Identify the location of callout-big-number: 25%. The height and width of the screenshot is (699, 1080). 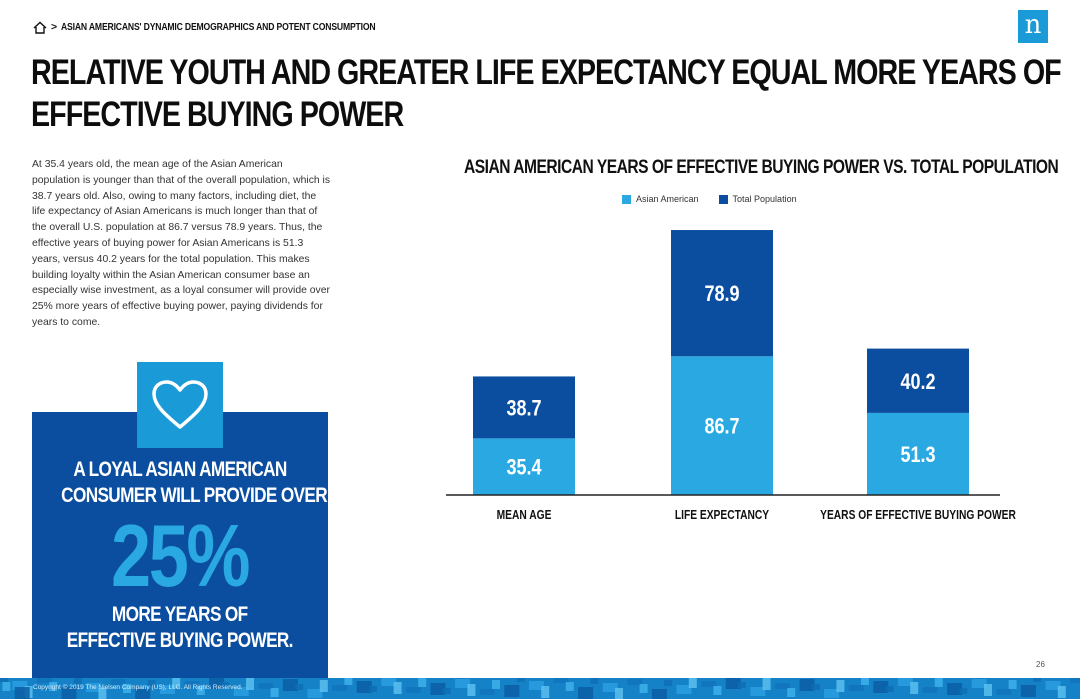
(181, 555).